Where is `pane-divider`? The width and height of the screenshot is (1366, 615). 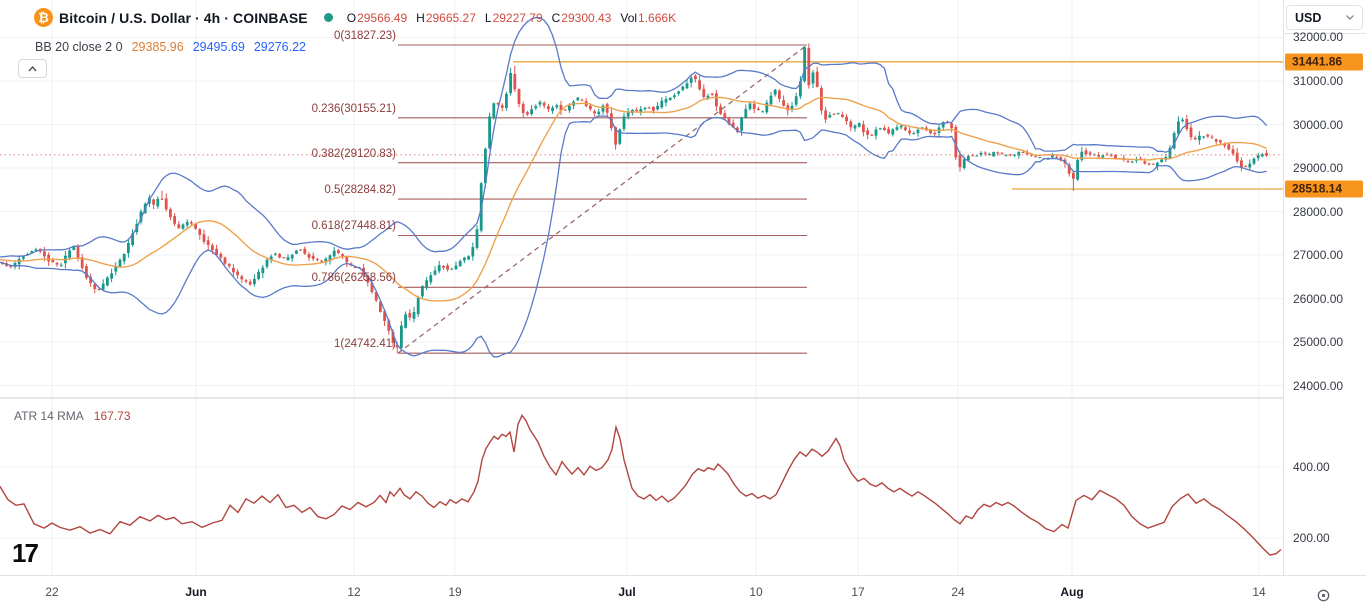
pane-divider is located at coordinates (641, 398).